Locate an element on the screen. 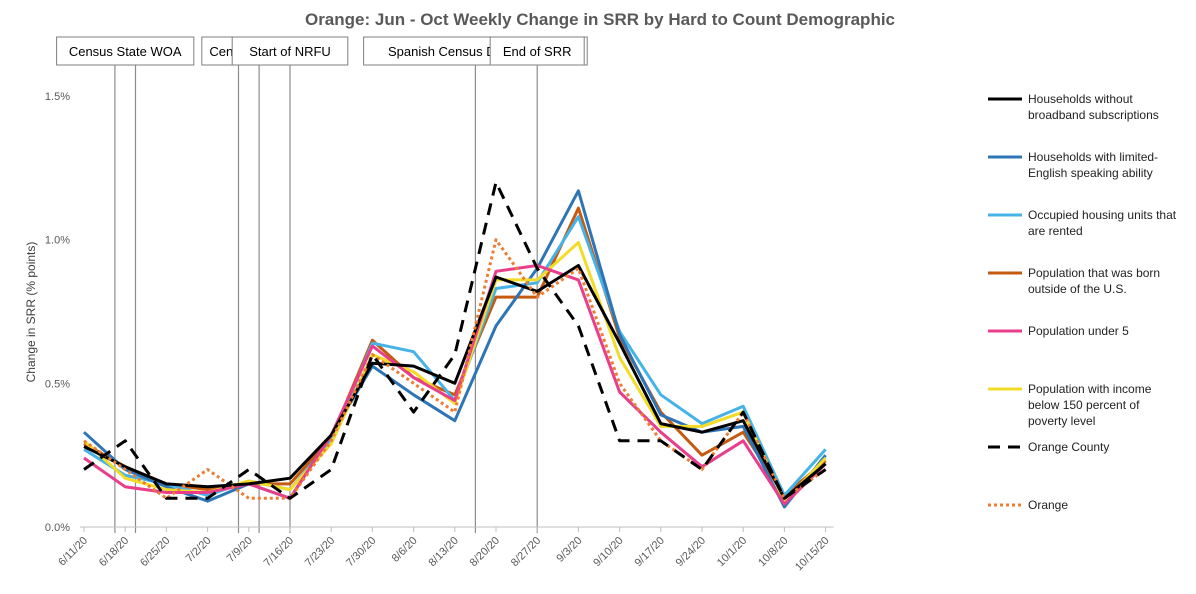  x-tick-label: 7/23/20 is located at coordinates (320, 552).